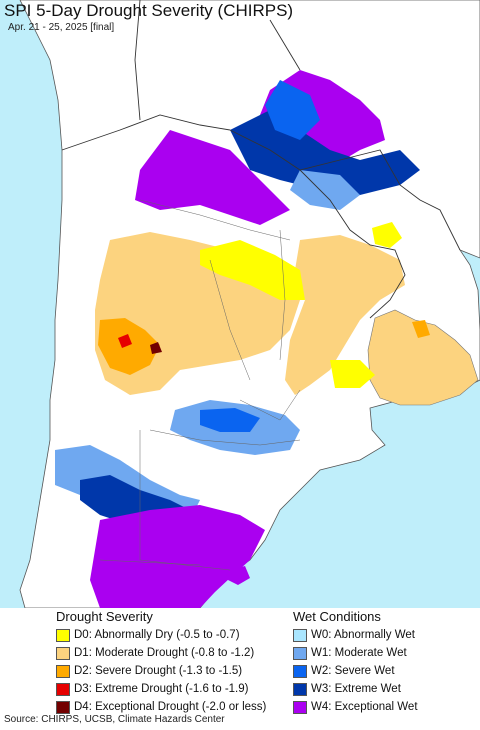 The width and height of the screenshot is (480, 730). What do you see at coordinates (421, 329) in the screenshot?
I see `uruguay-d2` at bounding box center [421, 329].